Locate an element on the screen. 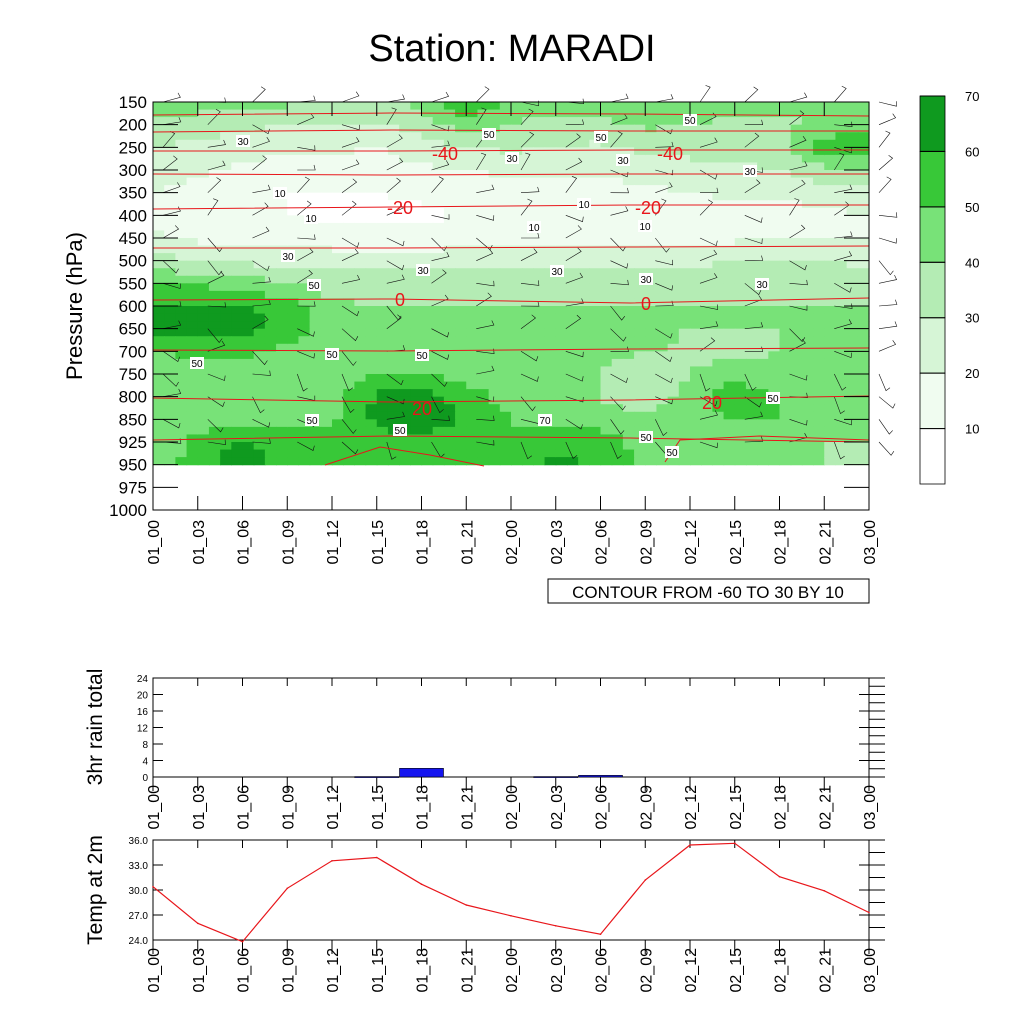  x-tick-label: 01_18 is located at coordinates (423, 807).